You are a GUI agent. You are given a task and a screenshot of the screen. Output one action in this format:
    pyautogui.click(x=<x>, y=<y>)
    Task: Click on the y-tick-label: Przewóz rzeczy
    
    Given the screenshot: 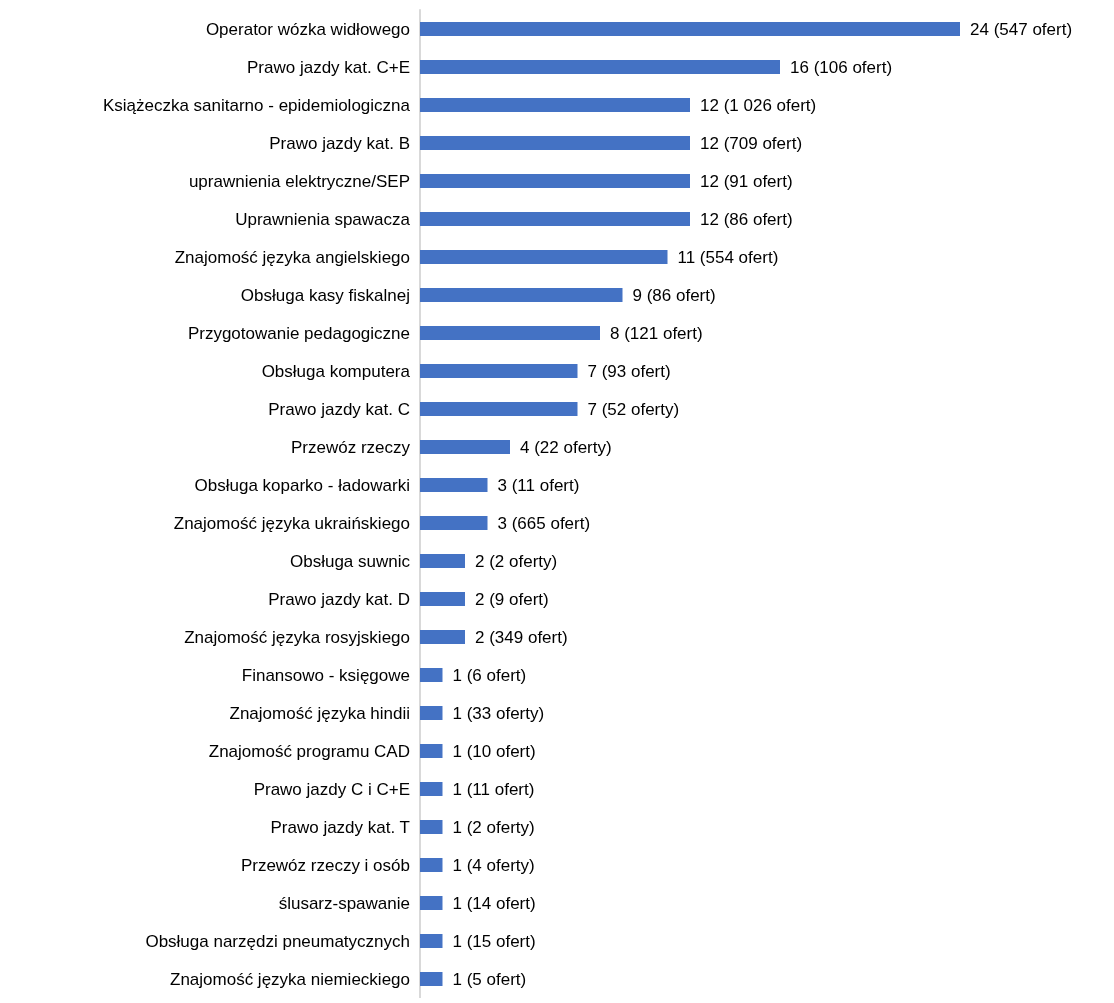 What is the action you would take?
    pyautogui.click(x=350, y=447)
    